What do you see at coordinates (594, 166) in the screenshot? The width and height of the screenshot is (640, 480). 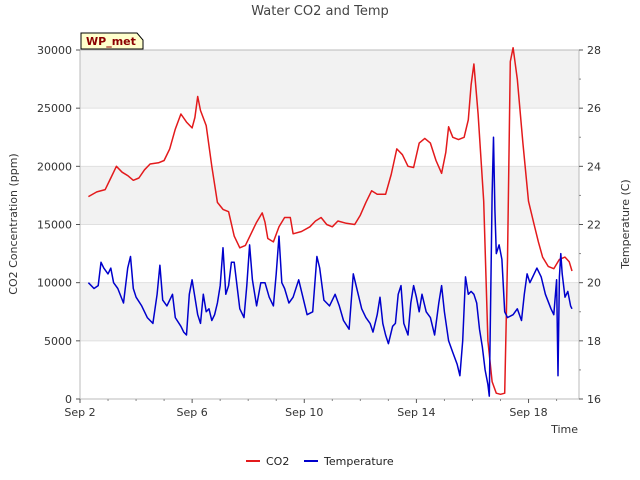 I see `y2-tick-label: 24` at bounding box center [594, 166].